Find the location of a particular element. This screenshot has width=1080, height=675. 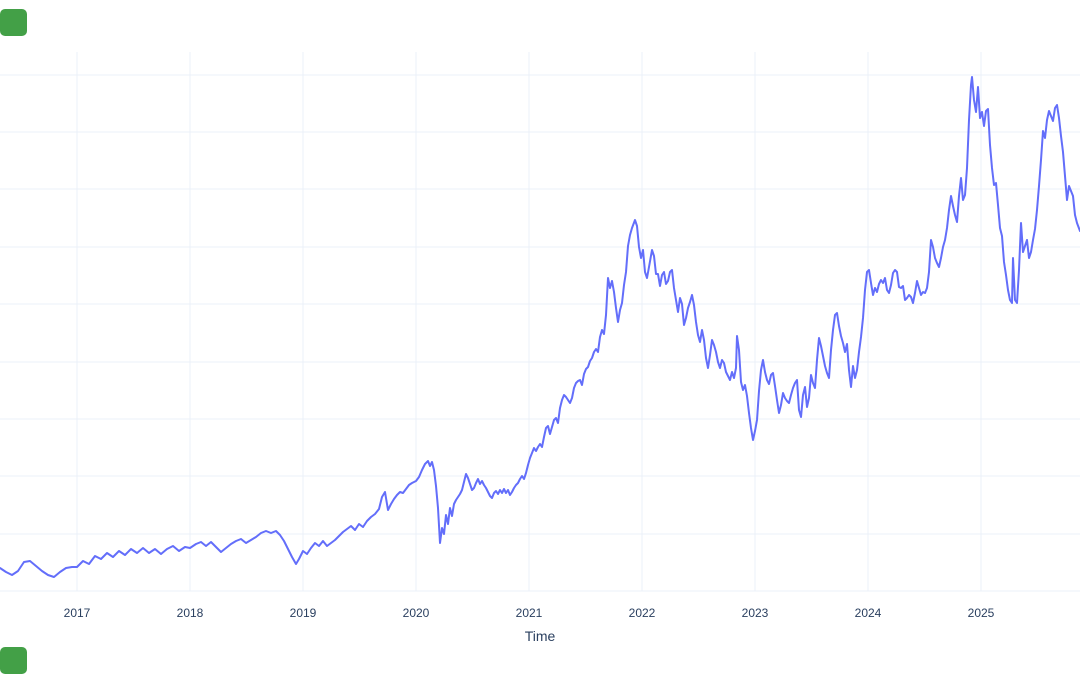

x-tick-label-2018: 2018 is located at coordinates (190, 613).